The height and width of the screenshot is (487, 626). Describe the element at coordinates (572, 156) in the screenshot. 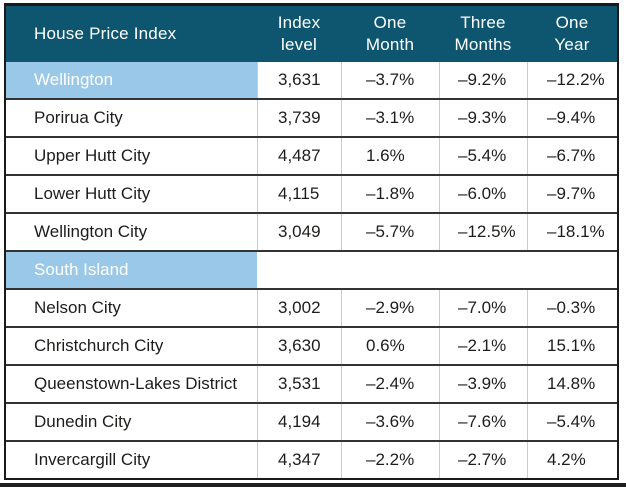

I see `one-year-cell: –6.7%` at that location.